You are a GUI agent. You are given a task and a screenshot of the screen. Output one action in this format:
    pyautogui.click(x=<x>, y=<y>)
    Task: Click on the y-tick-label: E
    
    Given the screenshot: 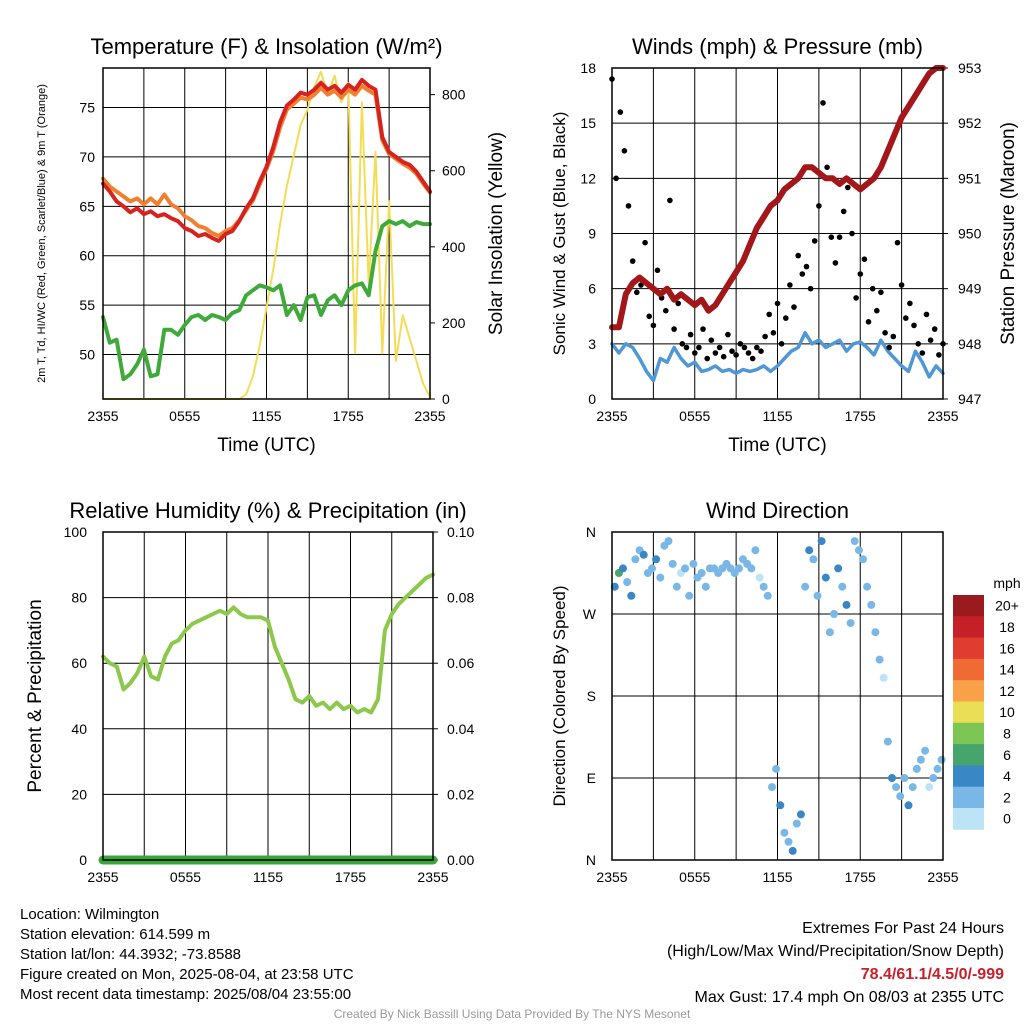 What is the action you would take?
    pyautogui.click(x=591, y=778)
    